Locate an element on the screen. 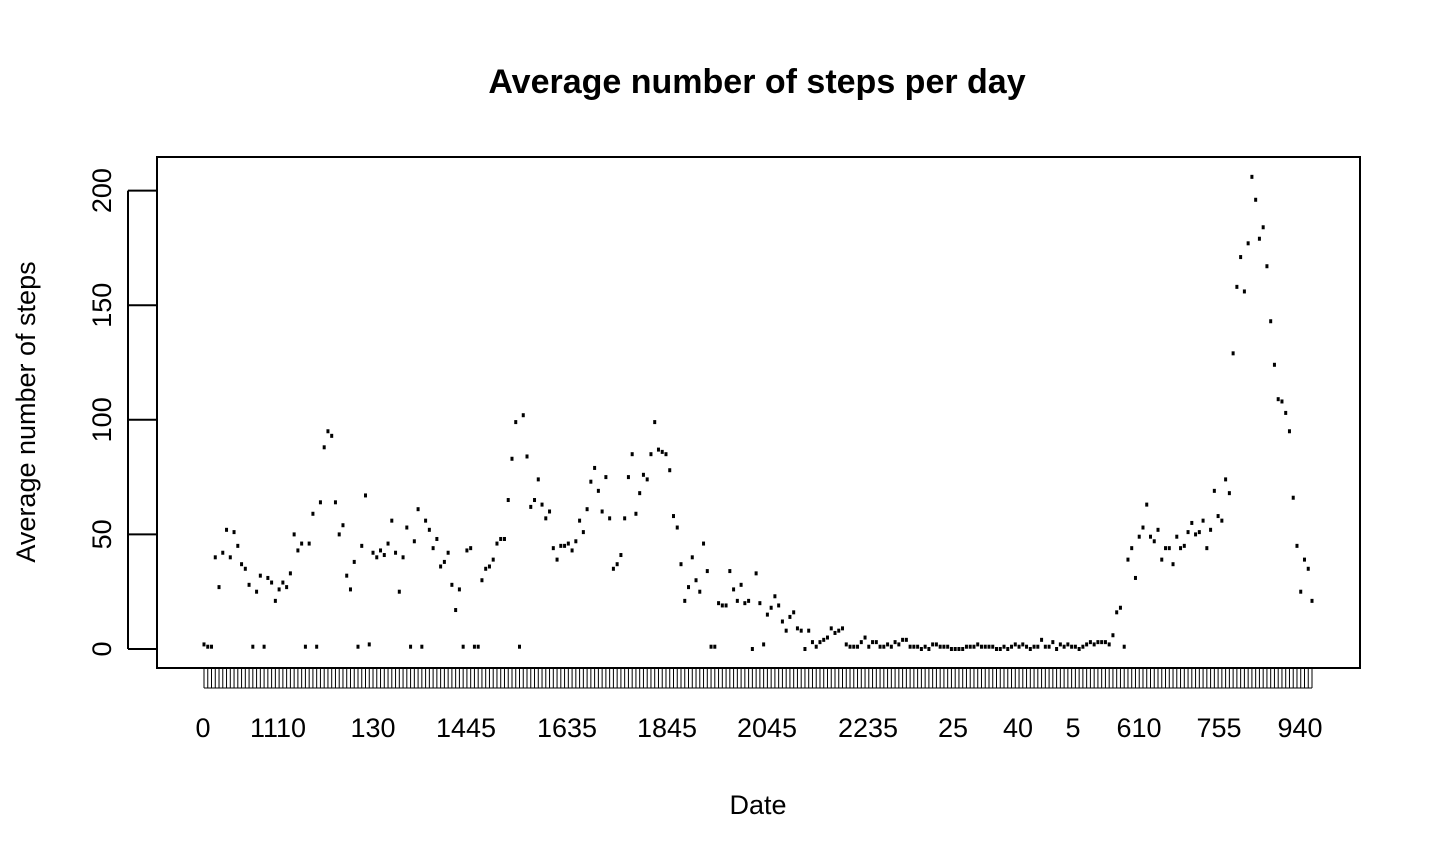 This screenshot has height=864, width=1440. x-tick-label: 2235 is located at coordinates (868, 728).